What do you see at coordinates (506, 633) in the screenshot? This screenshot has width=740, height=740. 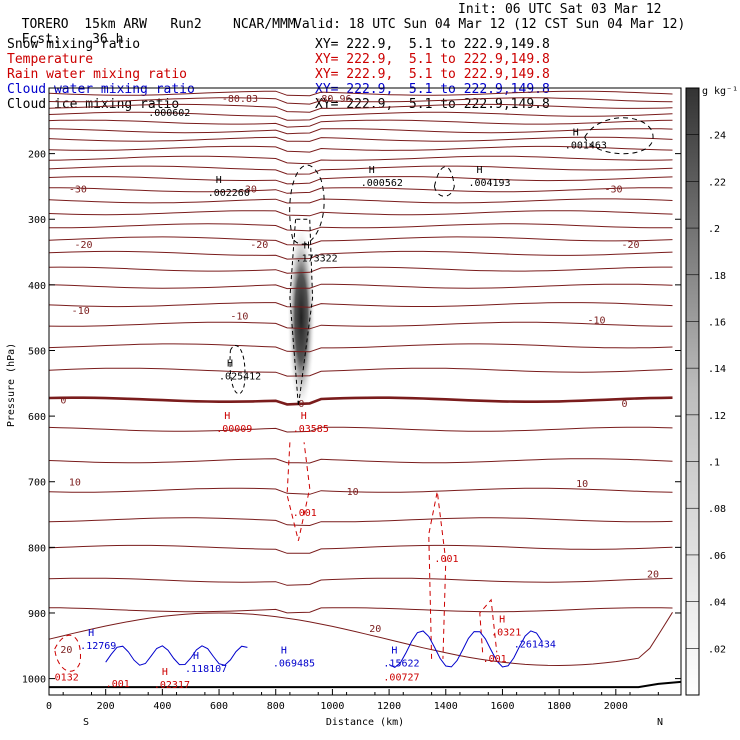 I see `extremum-label: .0321` at bounding box center [506, 633].